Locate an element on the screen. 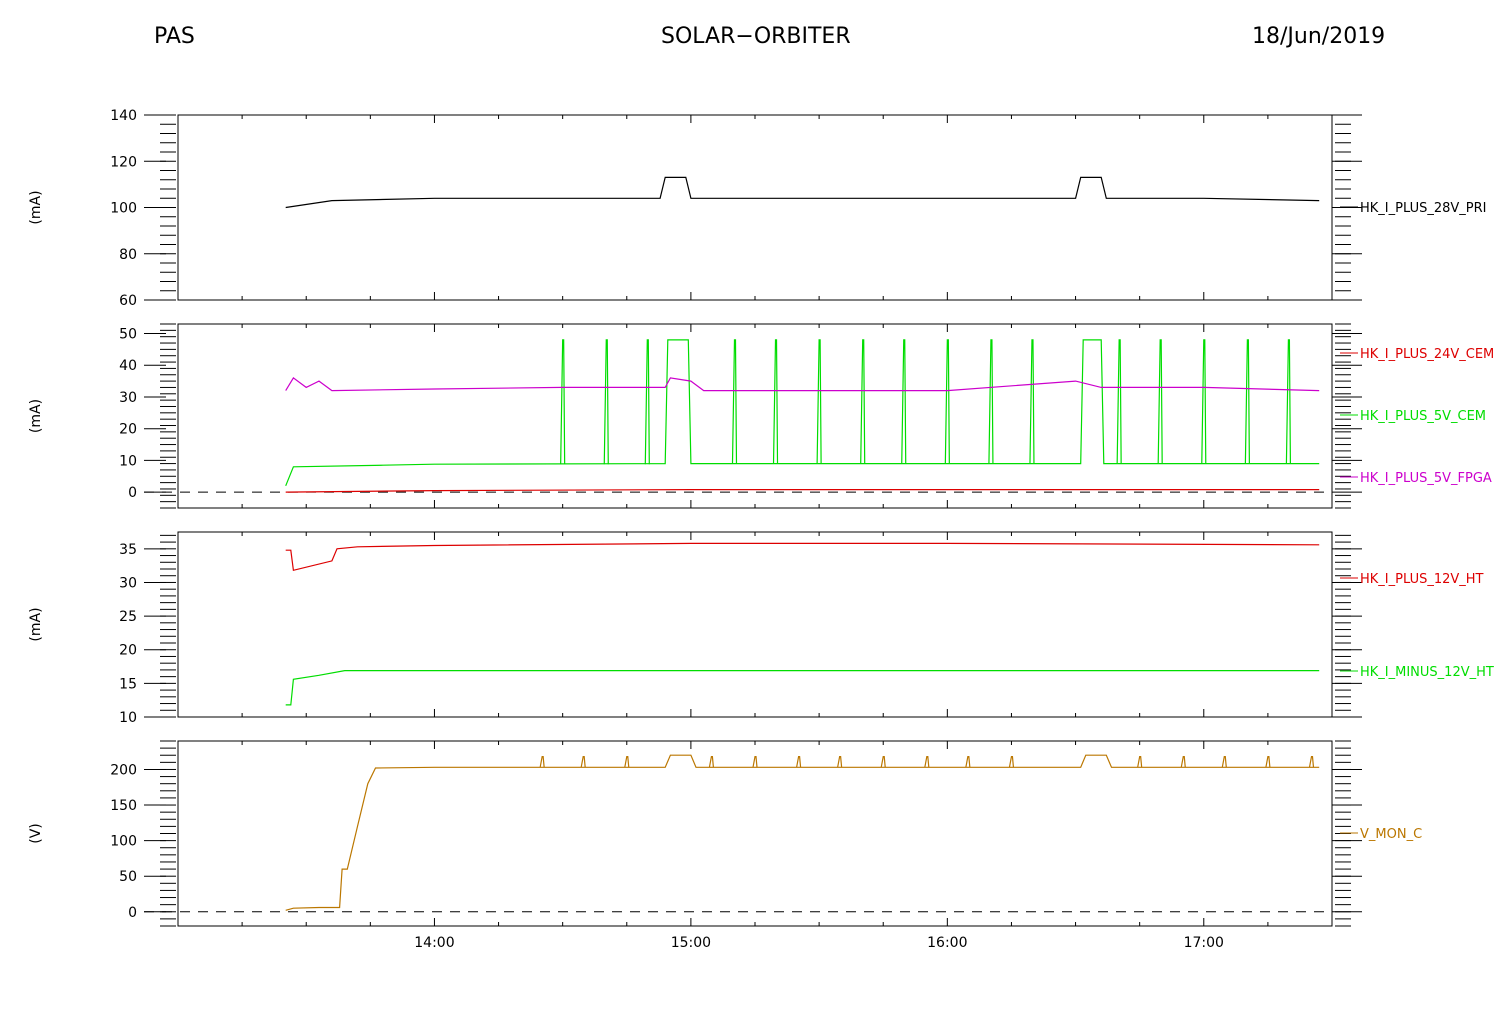  y-tick-label: 40 is located at coordinates (128, 366).